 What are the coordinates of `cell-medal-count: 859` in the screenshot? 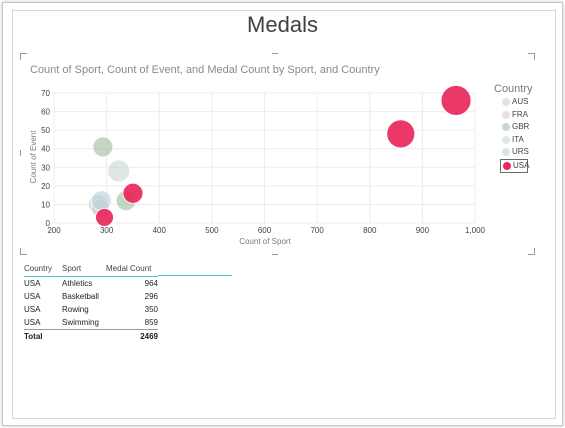 It's located at (151, 322).